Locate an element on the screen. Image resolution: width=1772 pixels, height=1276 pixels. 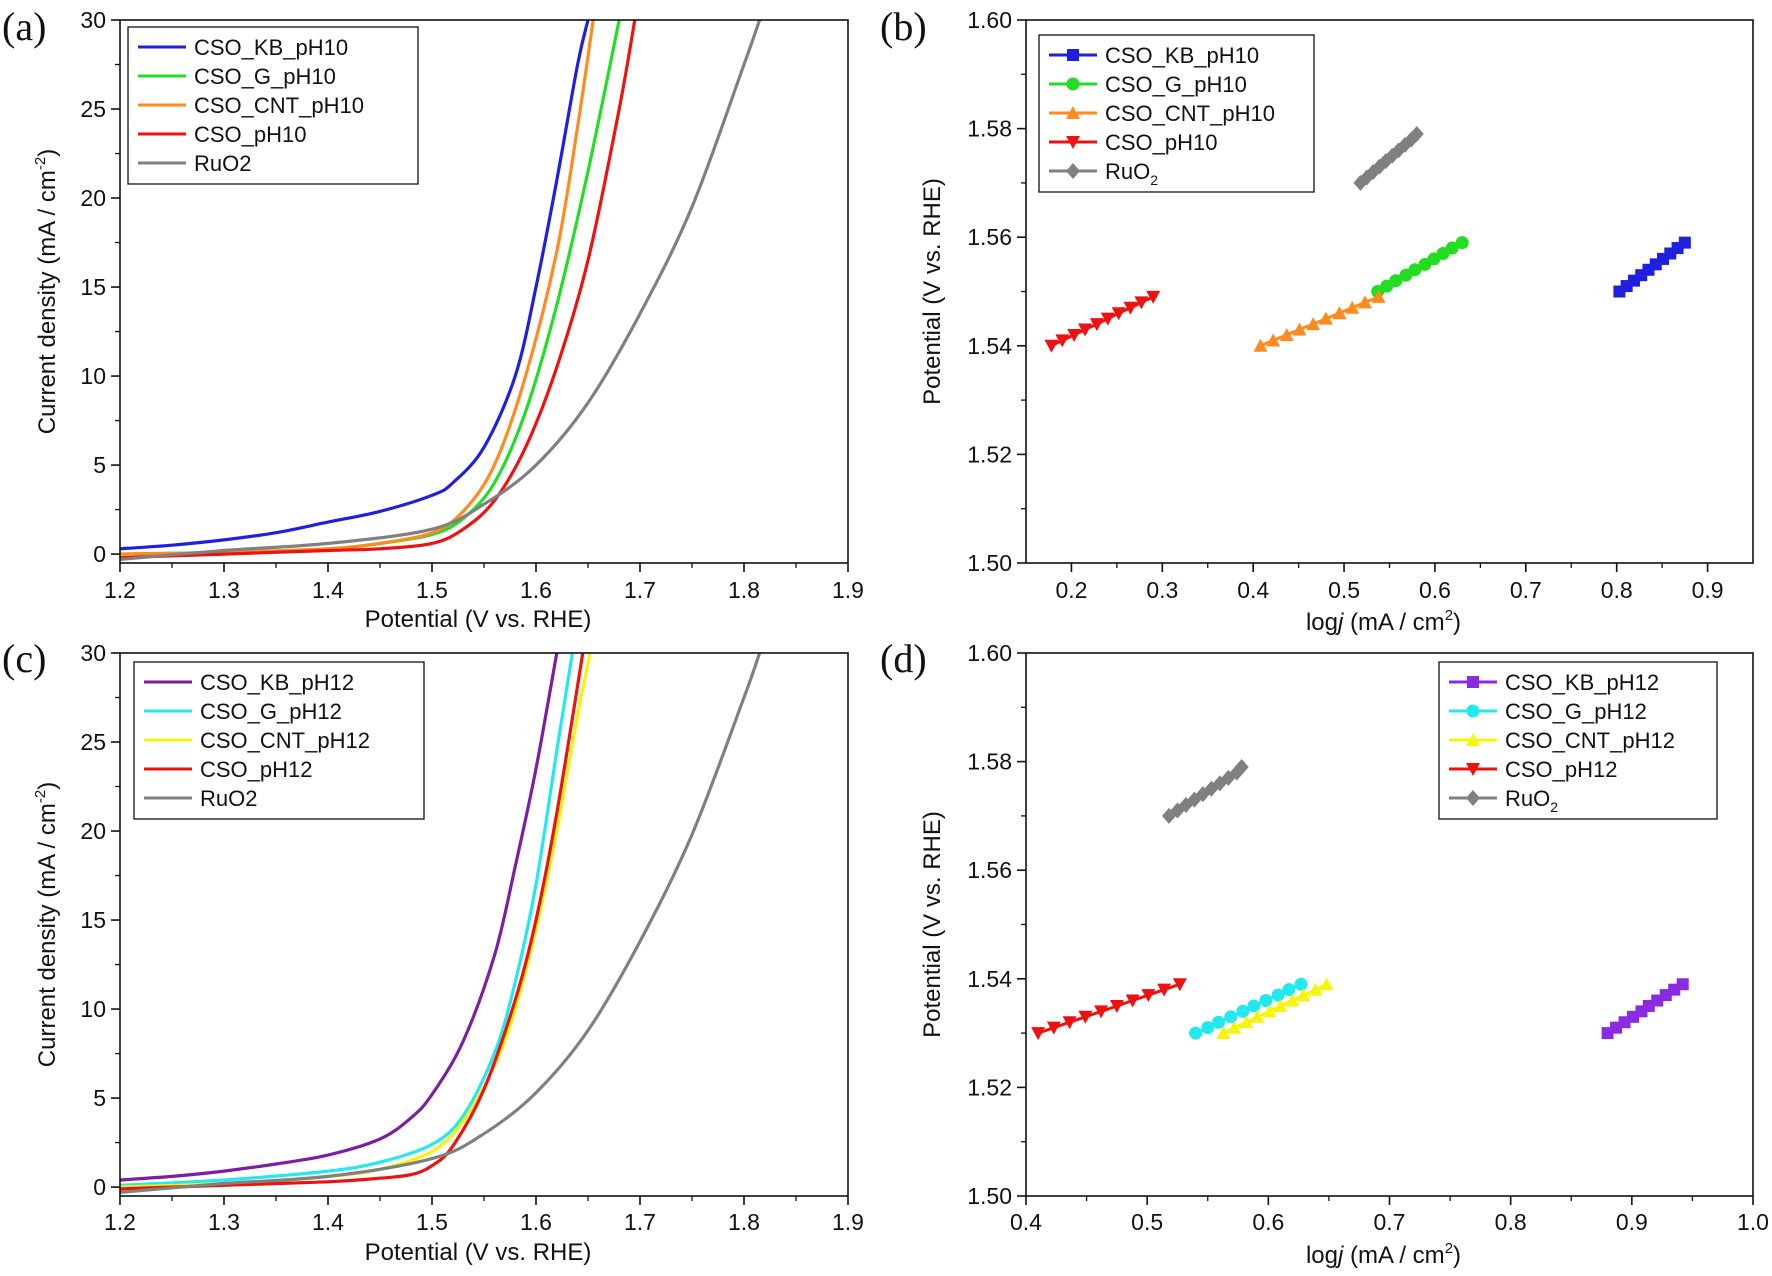
legend-entry: CSO_KB_pH12 is located at coordinates (277, 682).